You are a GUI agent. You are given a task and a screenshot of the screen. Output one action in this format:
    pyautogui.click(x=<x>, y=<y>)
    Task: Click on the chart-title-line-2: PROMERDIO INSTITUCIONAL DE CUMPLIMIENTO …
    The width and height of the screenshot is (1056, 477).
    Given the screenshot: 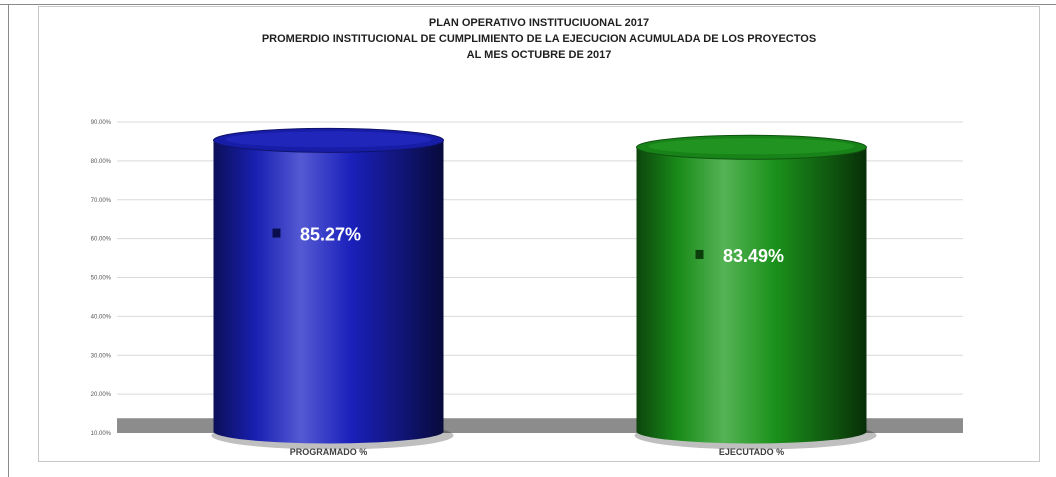 What is the action you would take?
    pyautogui.click(x=539, y=39)
    